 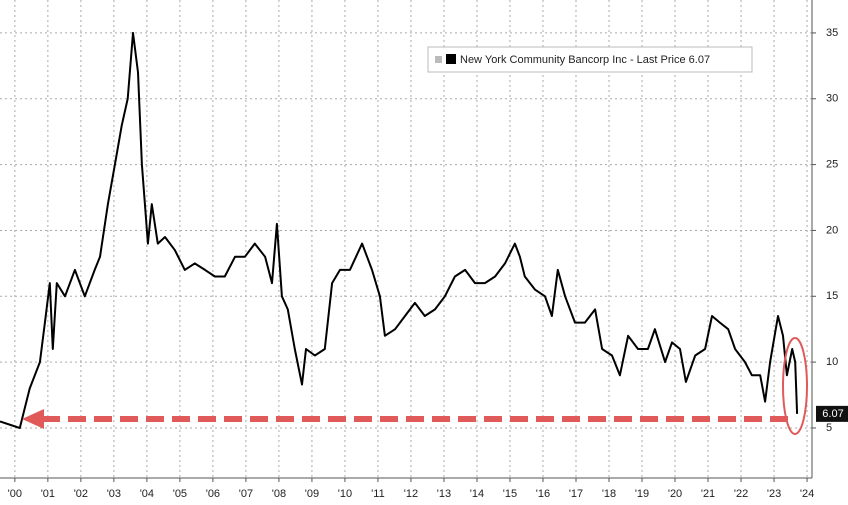 I want to click on x-tick-label: '21, so click(x=708, y=494).